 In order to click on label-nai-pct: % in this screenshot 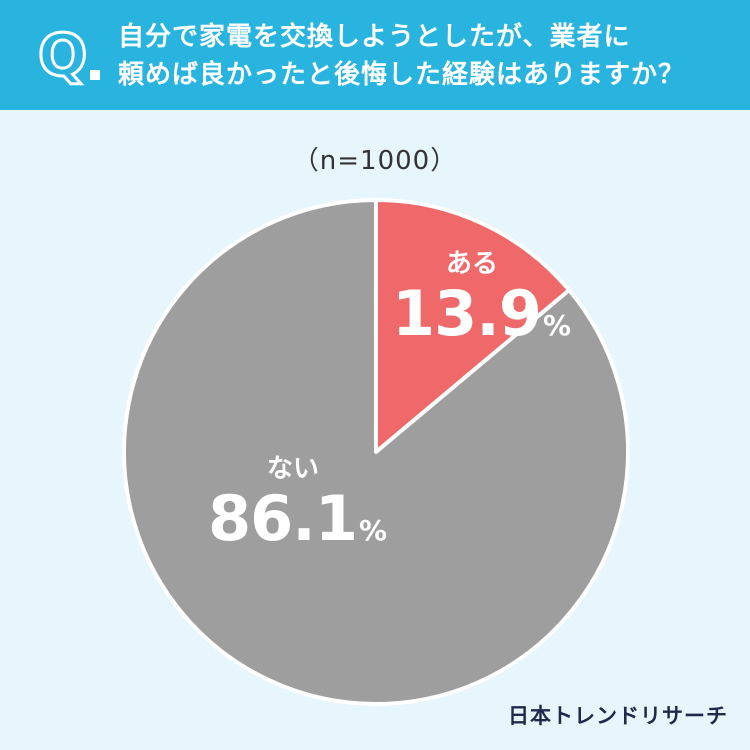, I will do `click(373, 530)`.